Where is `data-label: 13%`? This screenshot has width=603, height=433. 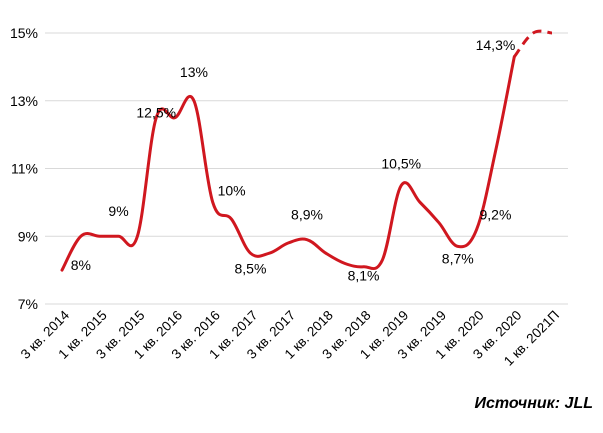 data-label: 13% is located at coordinates (194, 72).